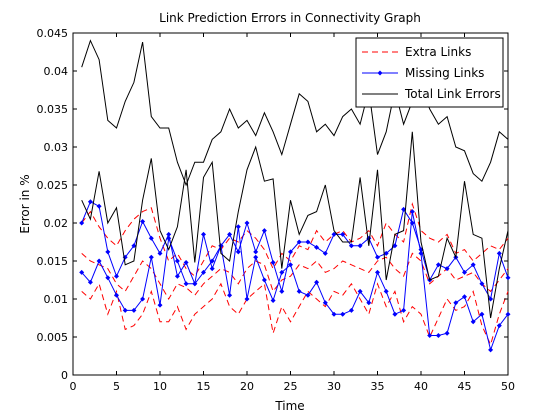 This screenshot has height=420, width=560. I want to click on x-axis-label: Time, so click(289, 406).